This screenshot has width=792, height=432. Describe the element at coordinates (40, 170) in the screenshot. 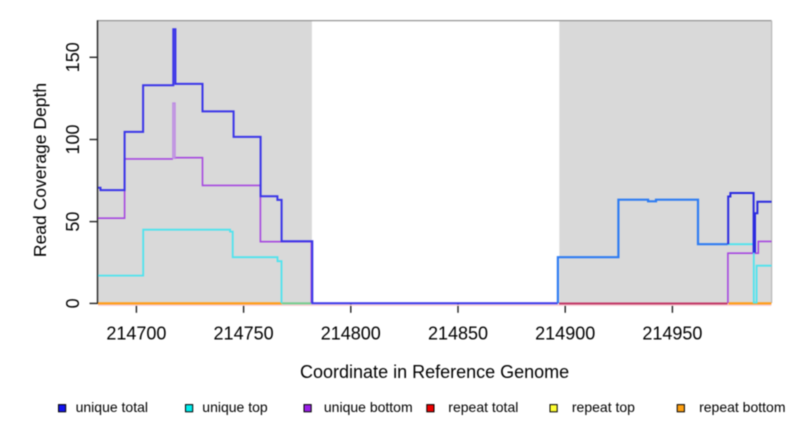

I see `svg-text: Read Coverage Depth` at that location.